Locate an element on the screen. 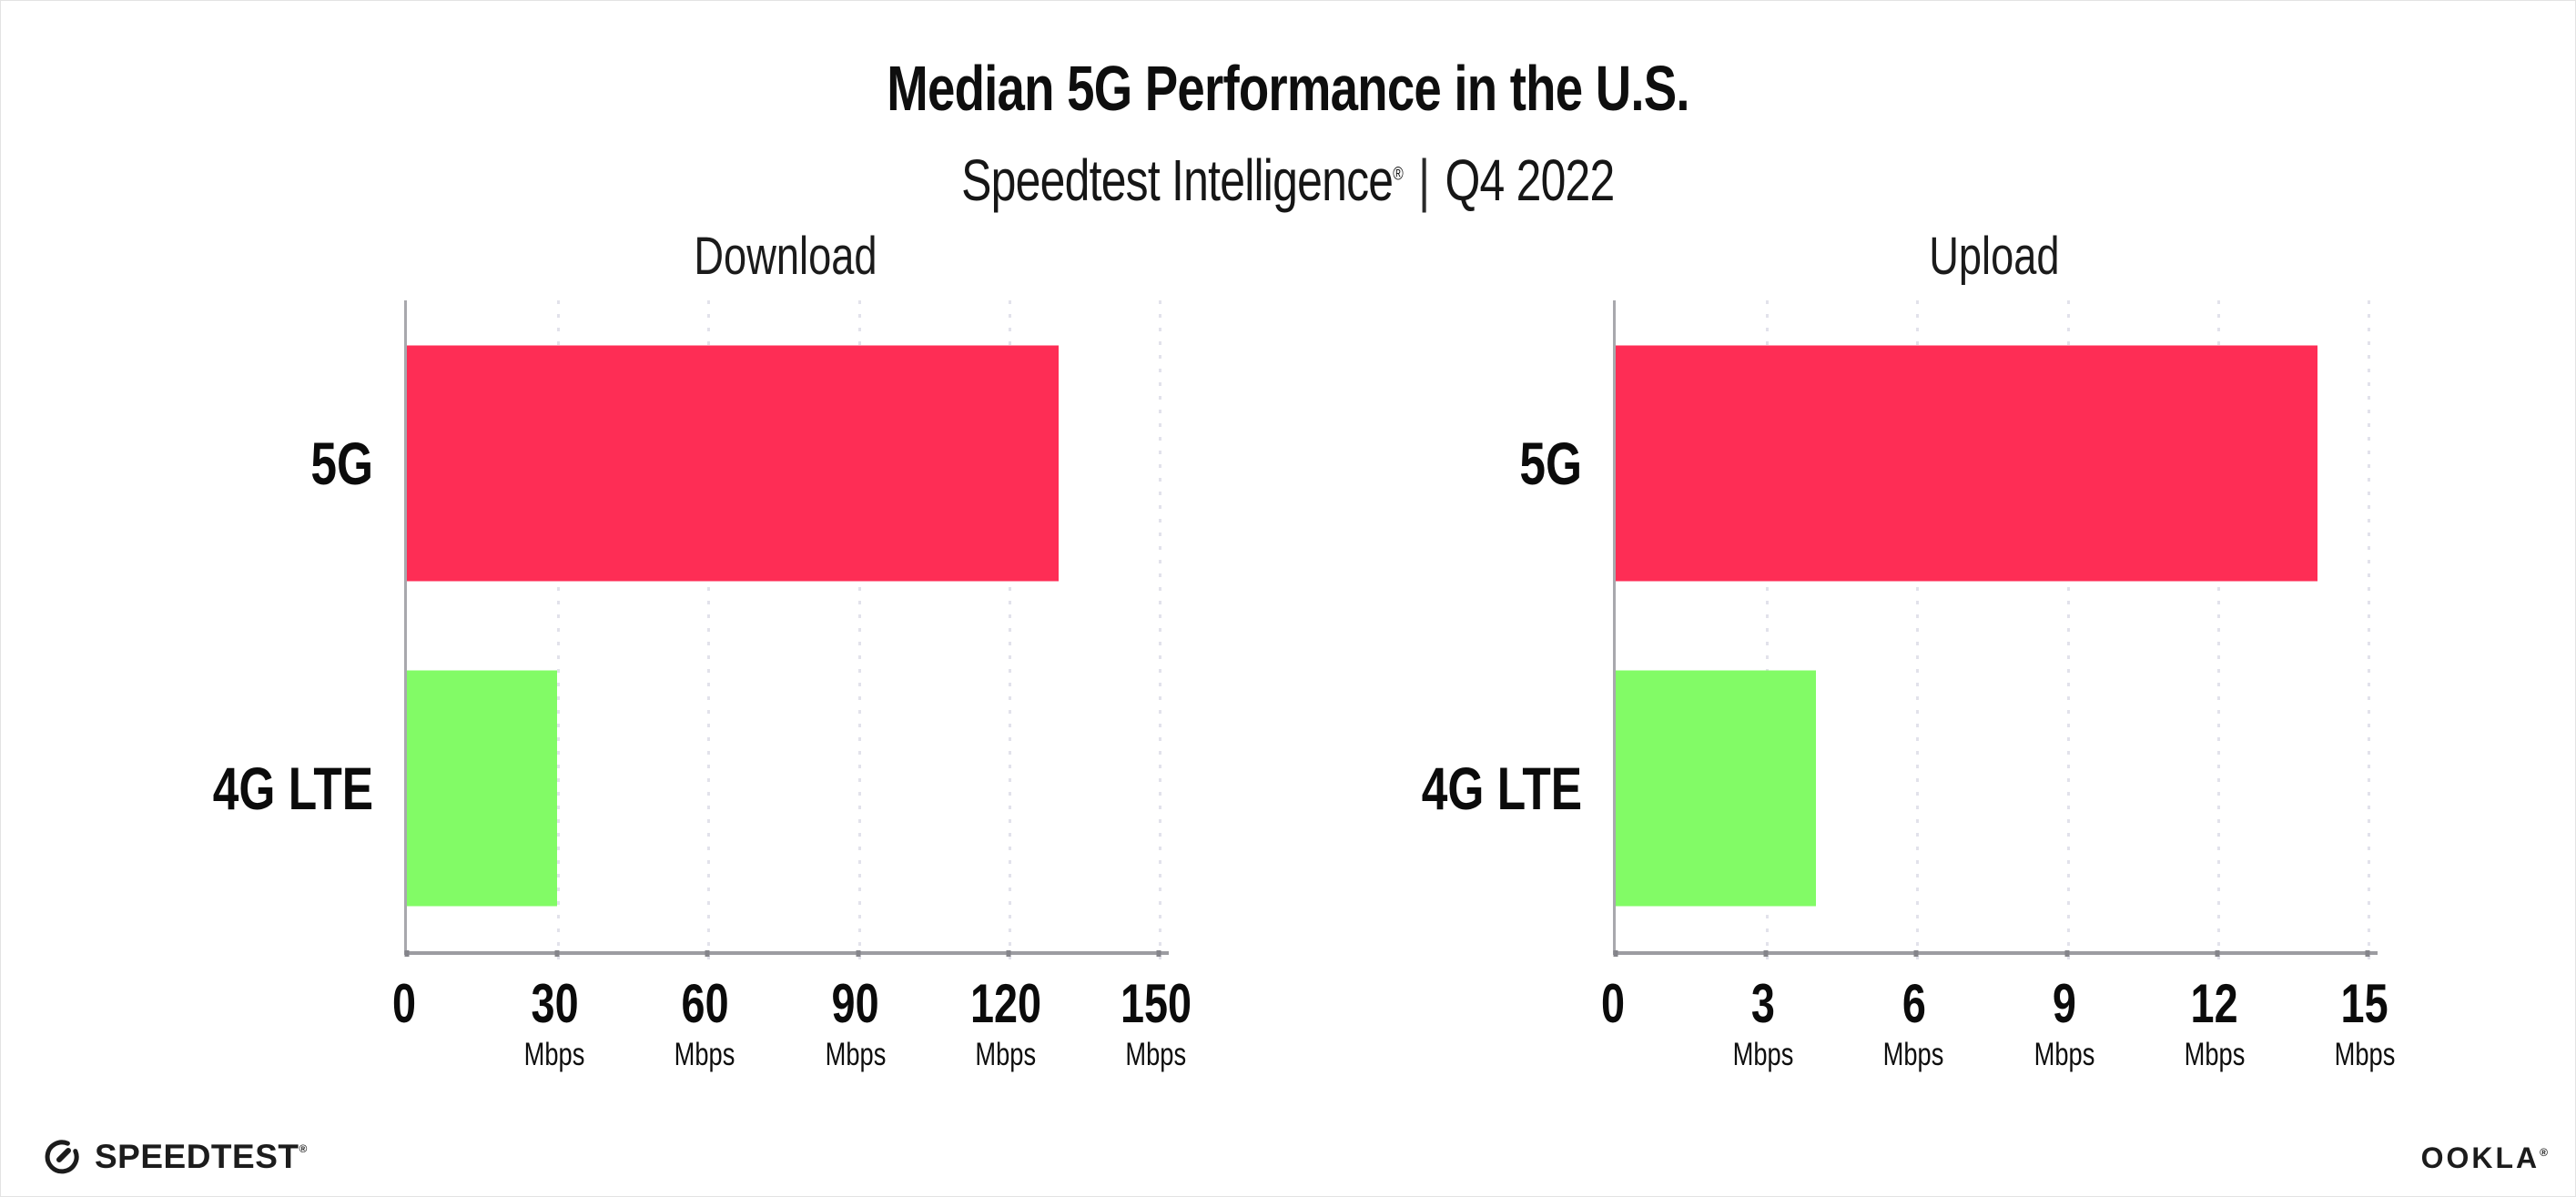 The width and height of the screenshot is (2576, 1197). upload-y-axis-labels: 5G 4G LTE is located at coordinates (1447, 625).